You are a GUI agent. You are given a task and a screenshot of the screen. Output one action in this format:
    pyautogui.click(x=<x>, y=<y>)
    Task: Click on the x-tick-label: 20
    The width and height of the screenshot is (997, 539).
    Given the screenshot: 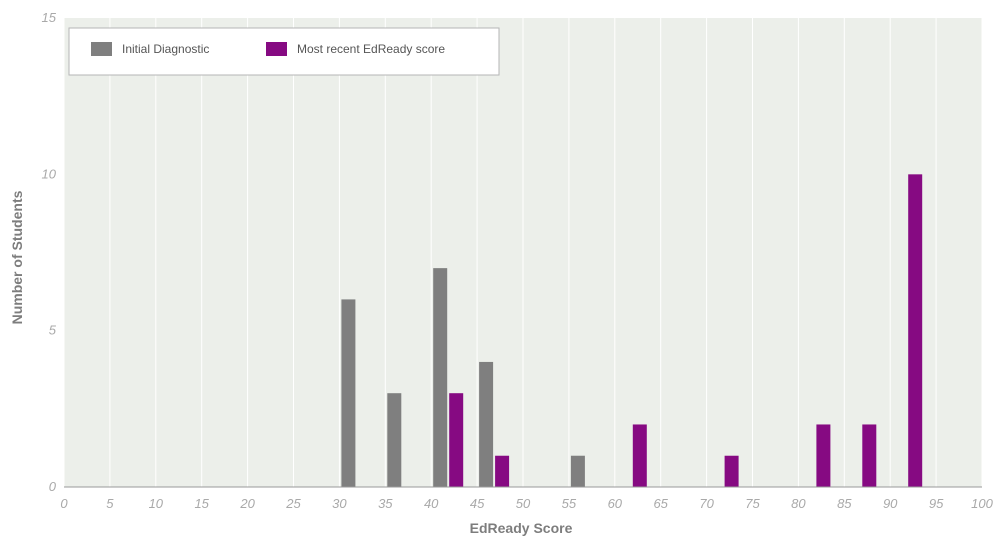 What is the action you would take?
    pyautogui.click(x=247, y=503)
    